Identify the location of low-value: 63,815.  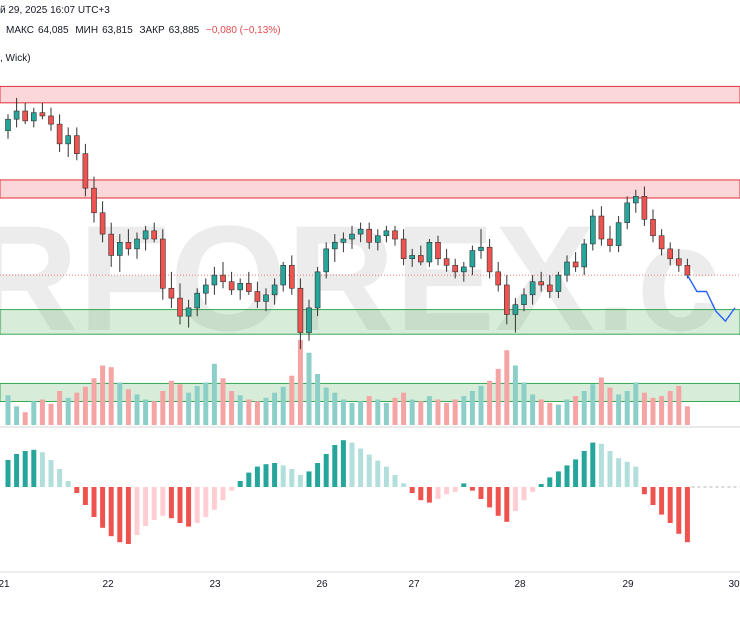
(117, 30).